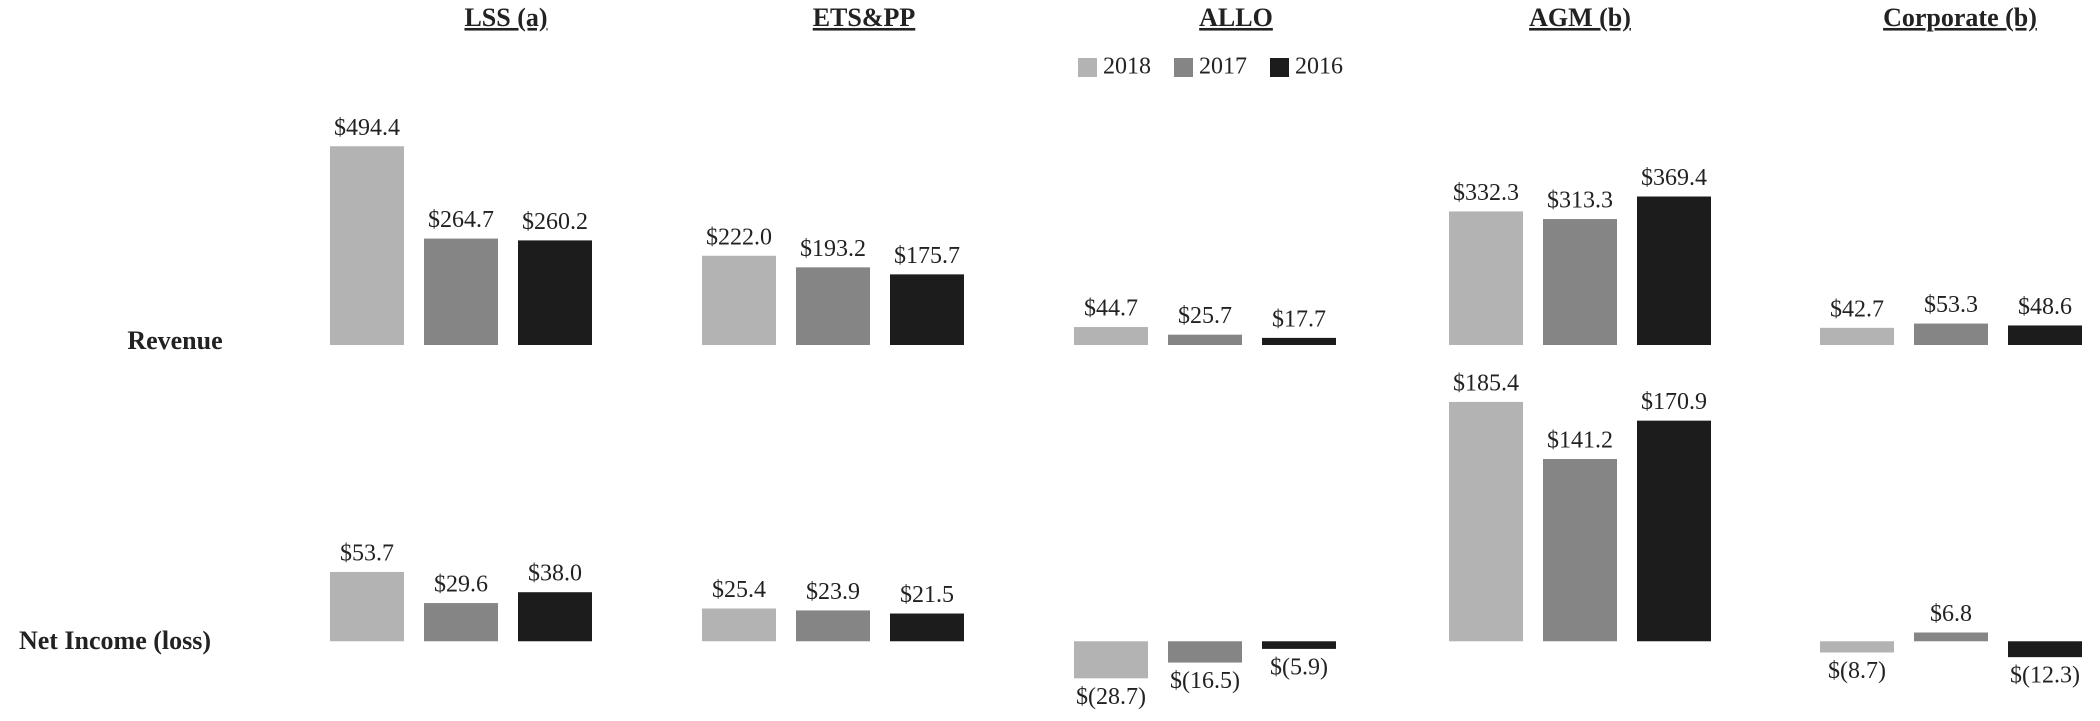 This screenshot has height=721, width=2100. Describe the element at coordinates (1960, 17) in the screenshot. I see `column-title: Corporate (b)` at that location.